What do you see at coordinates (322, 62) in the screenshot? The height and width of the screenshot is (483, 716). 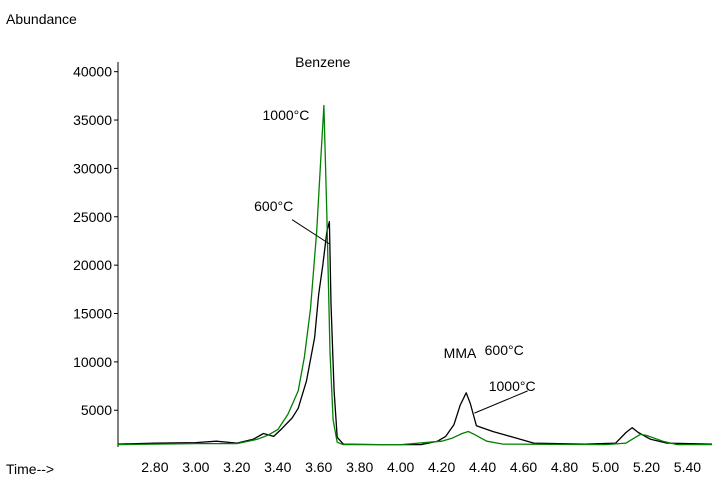 I see `annotation-label: Benzene` at bounding box center [322, 62].